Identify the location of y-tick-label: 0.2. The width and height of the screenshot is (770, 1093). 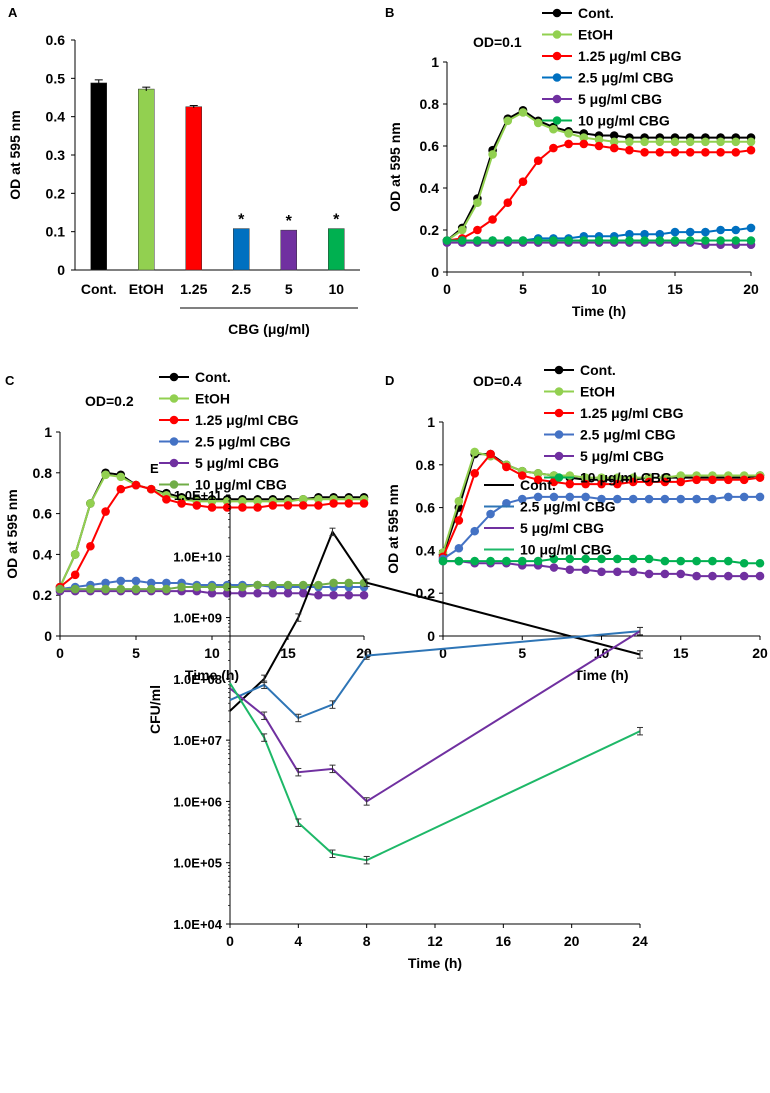
(430, 230).